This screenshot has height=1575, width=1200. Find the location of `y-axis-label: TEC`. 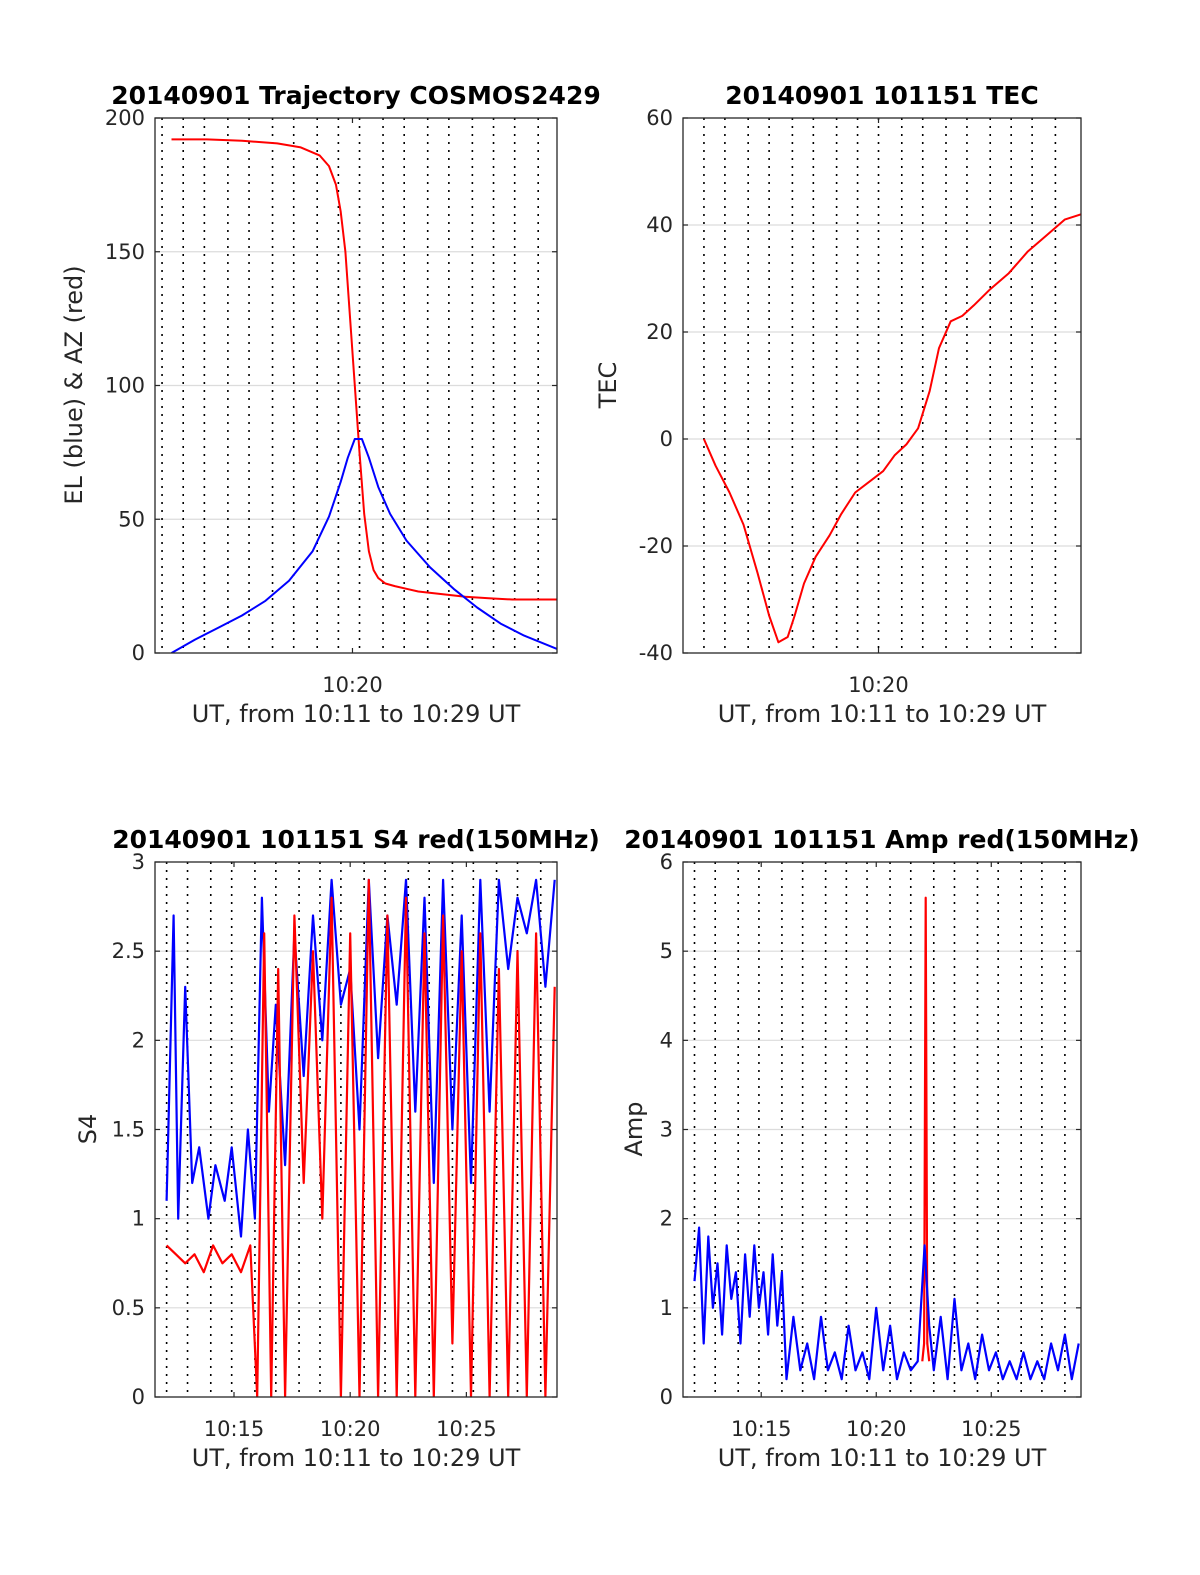

y-axis-label: TEC is located at coordinates (608, 386).